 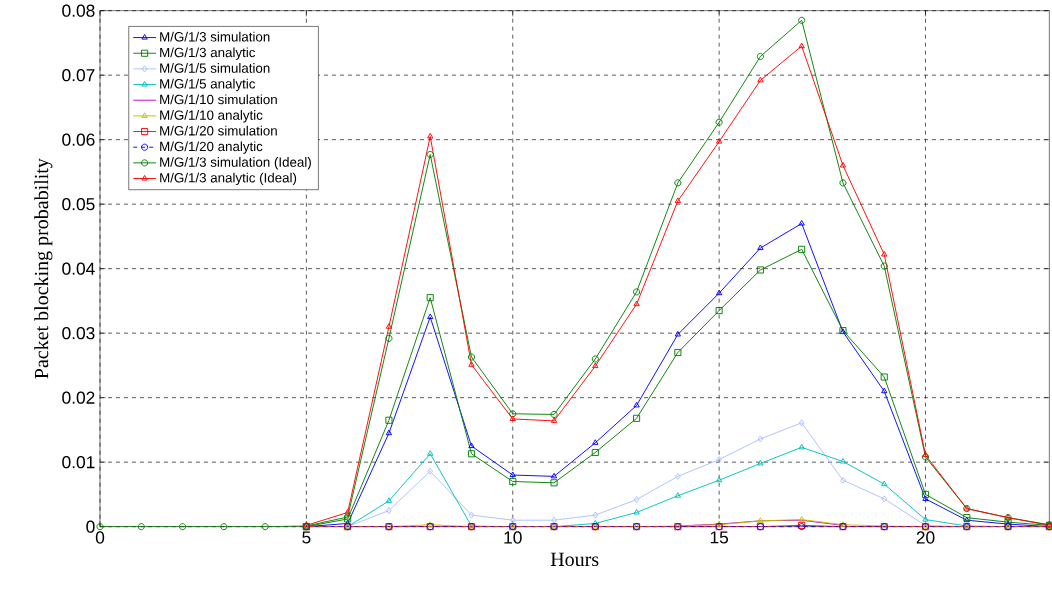 I want to click on y-tick-label: 0.07, so click(x=78, y=75).